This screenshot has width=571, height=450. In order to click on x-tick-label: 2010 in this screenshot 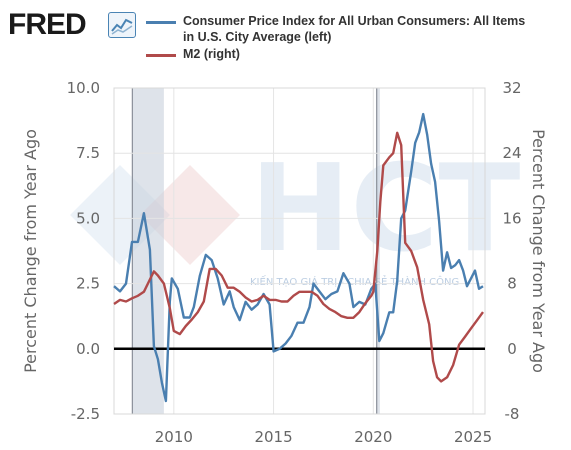, I will do `click(174, 437)`.